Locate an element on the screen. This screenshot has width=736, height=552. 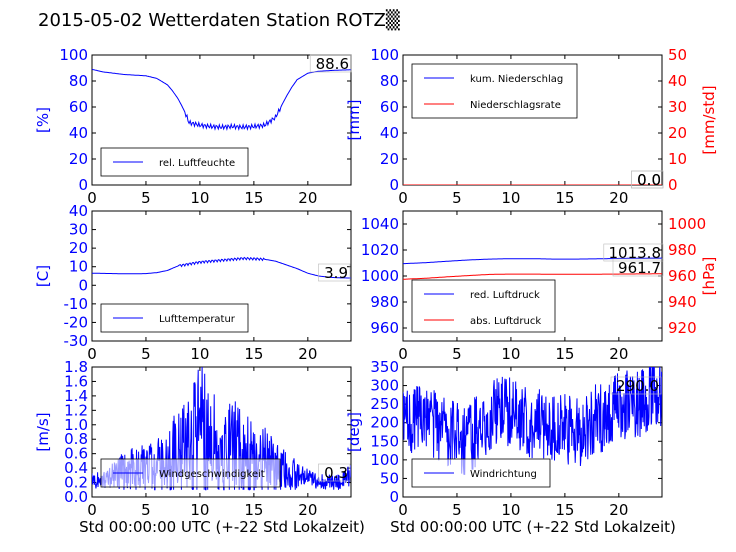
value-annotation-2: 0.0 is located at coordinates (649, 180).